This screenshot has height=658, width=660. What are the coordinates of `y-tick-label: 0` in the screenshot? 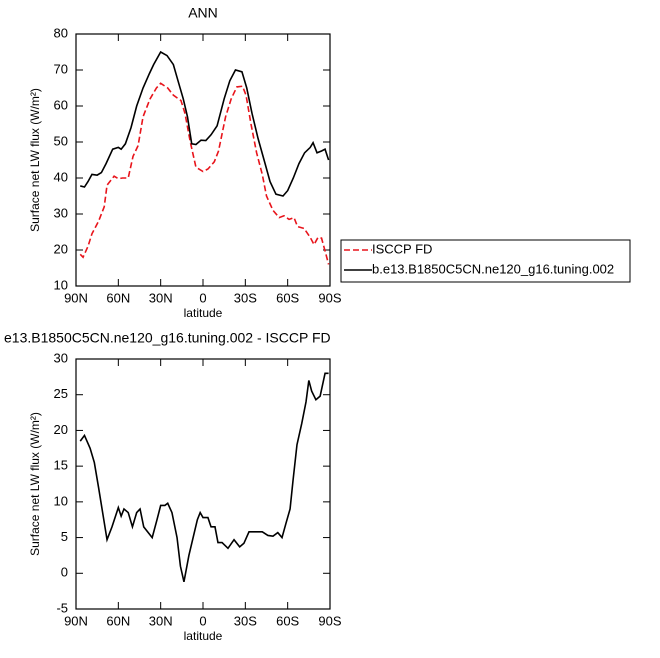 It's located at (64, 572).